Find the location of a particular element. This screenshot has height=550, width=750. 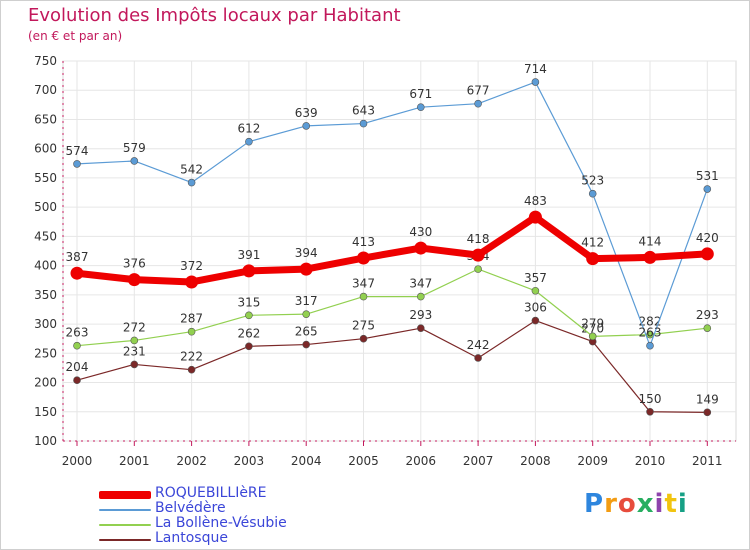

data-label: 282 is located at coordinates (650, 322).